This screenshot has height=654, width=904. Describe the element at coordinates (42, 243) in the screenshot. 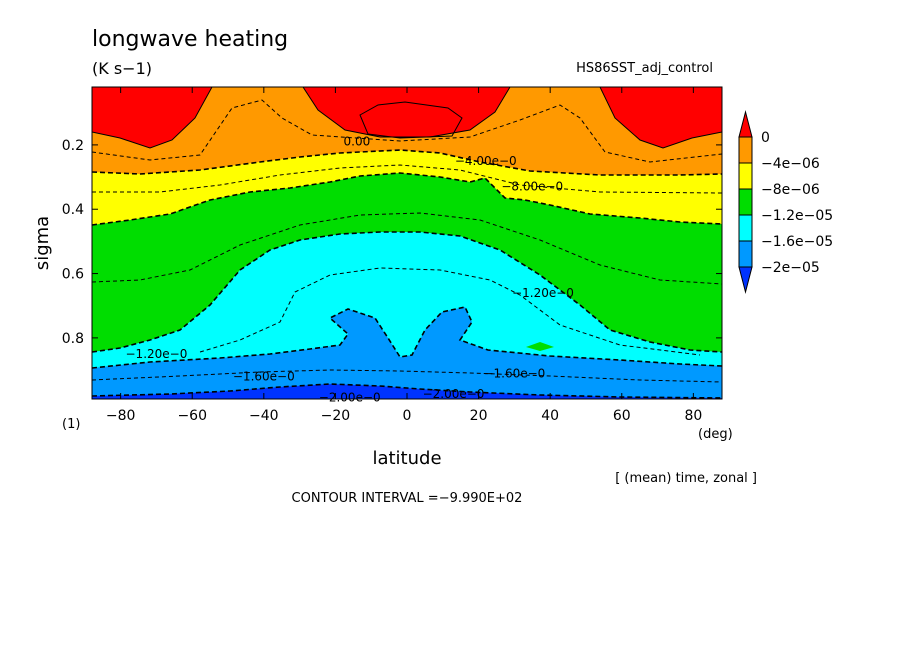

I see `y-axis-label: sigma` at that location.